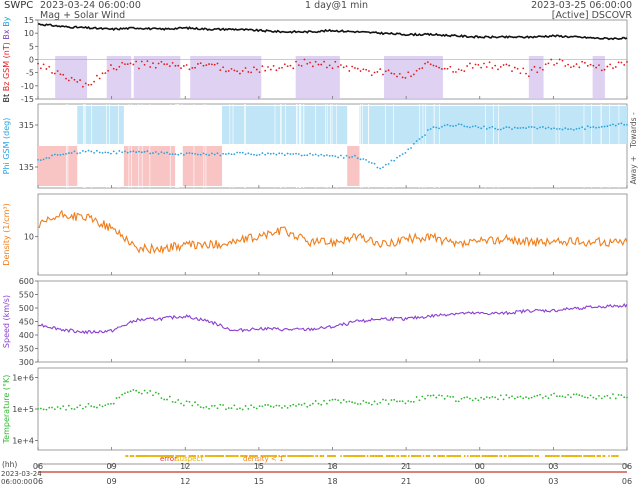 The image size is (640, 485). What do you see at coordinates (406, 466) in the screenshot?
I see `time-tick-label: 21` at bounding box center [406, 466].